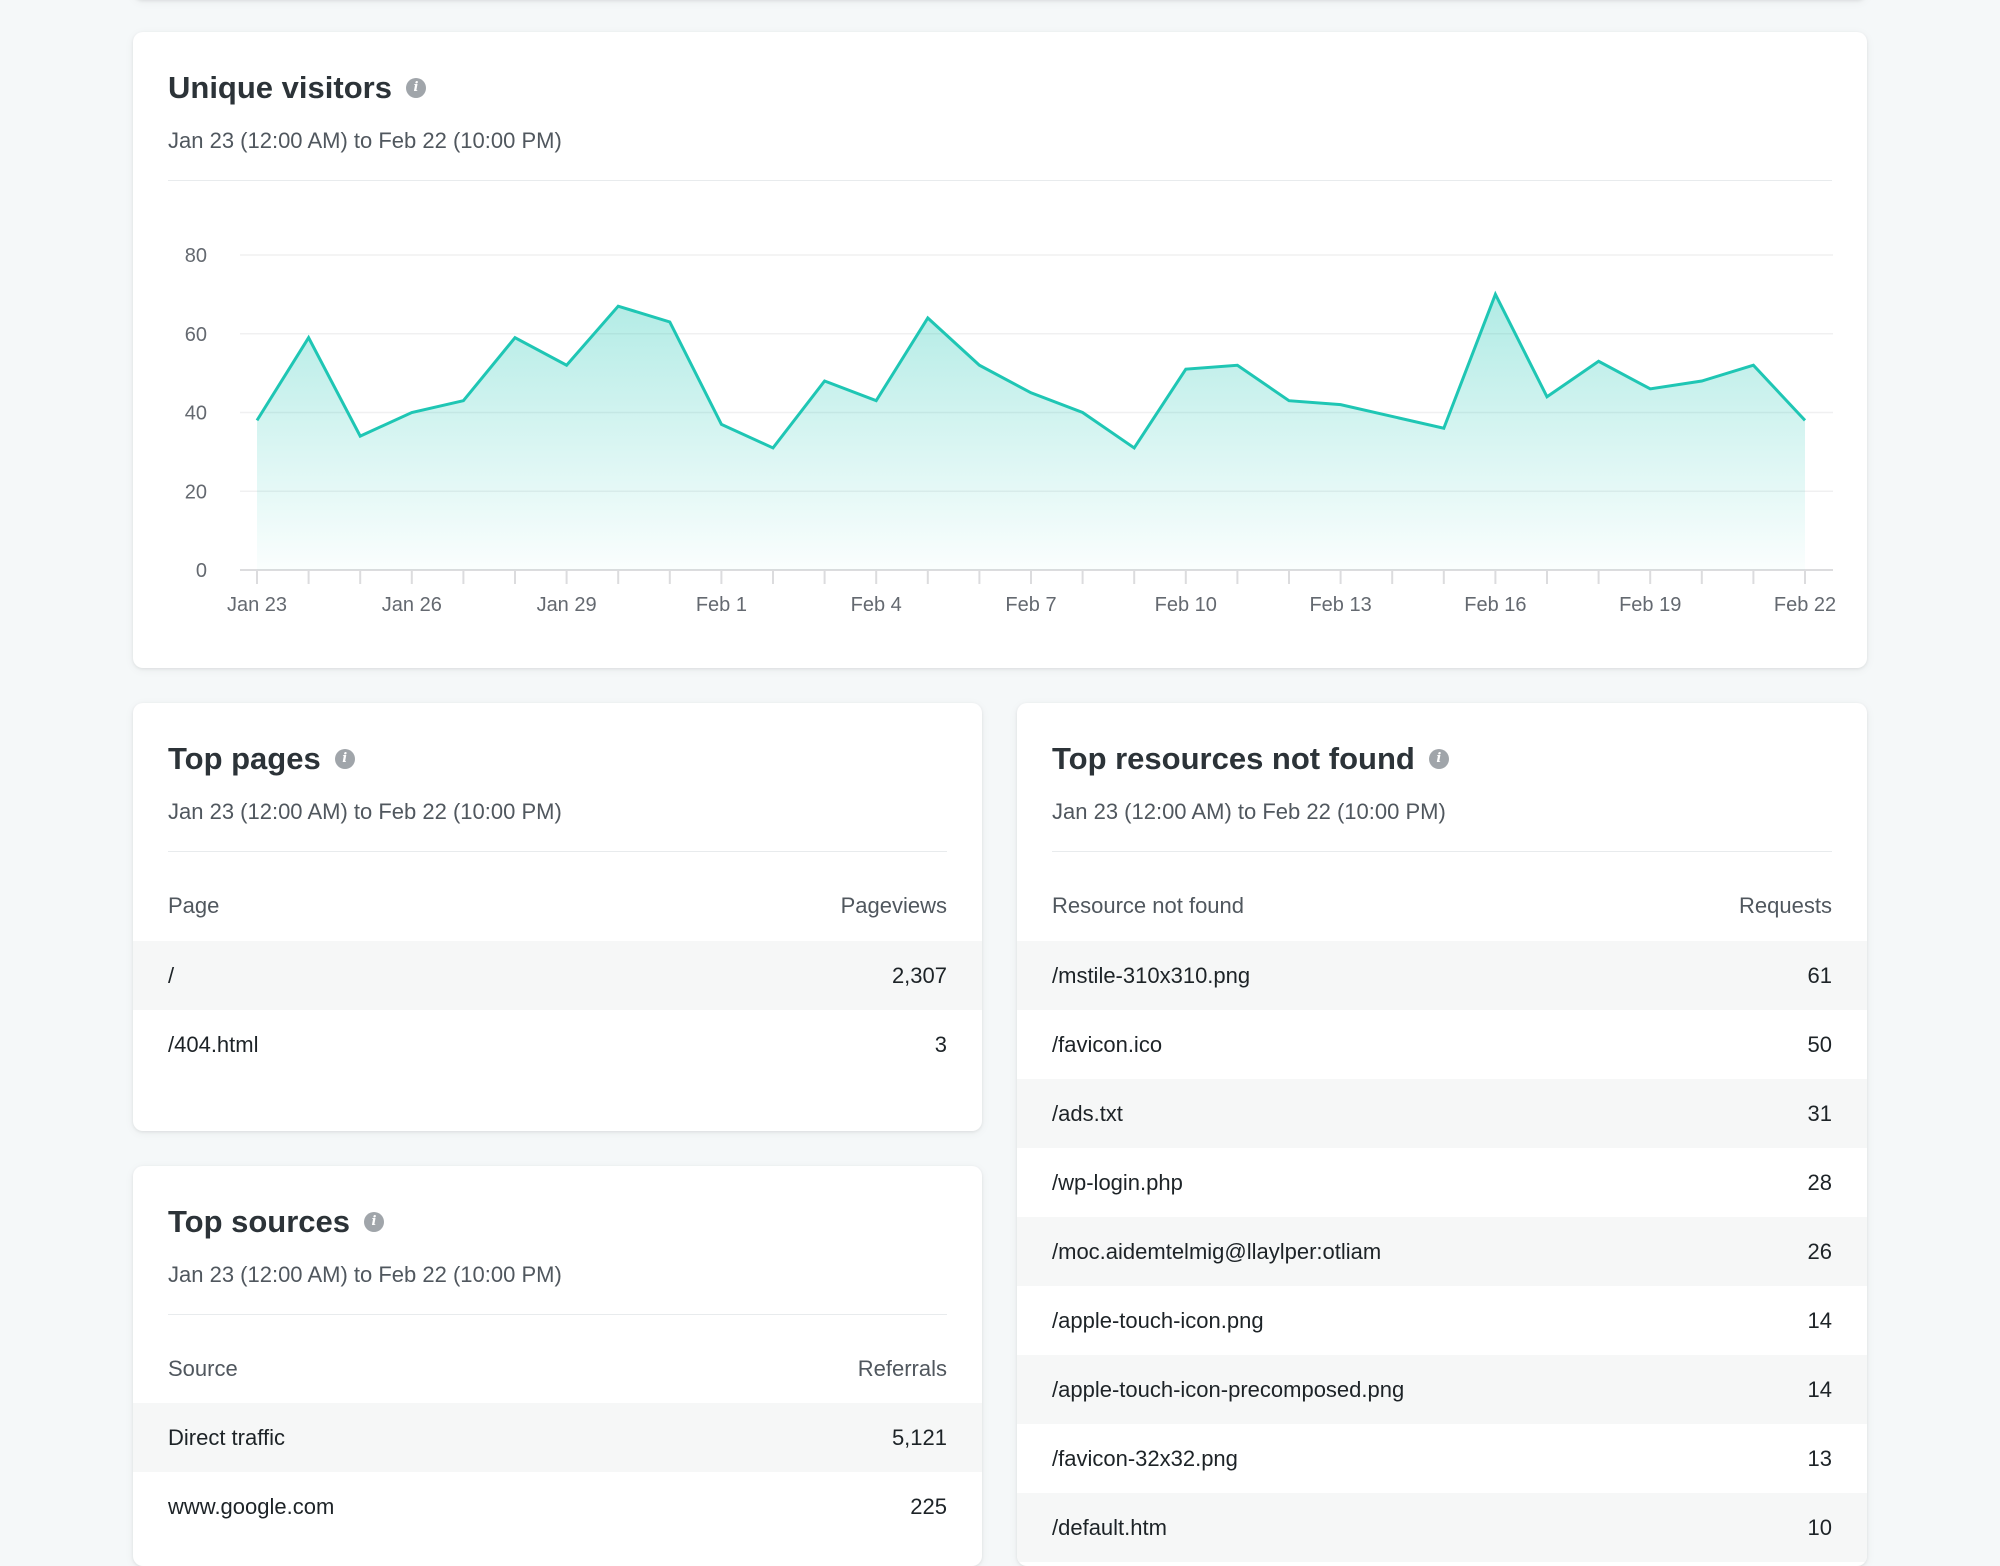 This screenshot has width=2000, height=1566. I want to click on row-resource: /wp-login.php, so click(1117, 1182).